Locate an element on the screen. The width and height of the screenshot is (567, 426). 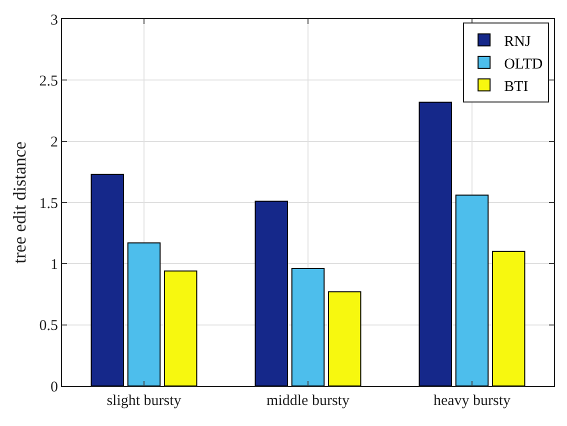
y-tick-label: 2.5 is located at coordinates (48, 81).